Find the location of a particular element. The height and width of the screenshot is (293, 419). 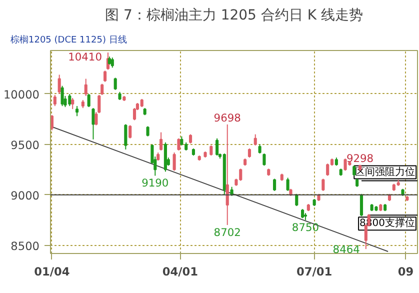

annotation: 8464 is located at coordinates (346, 249).